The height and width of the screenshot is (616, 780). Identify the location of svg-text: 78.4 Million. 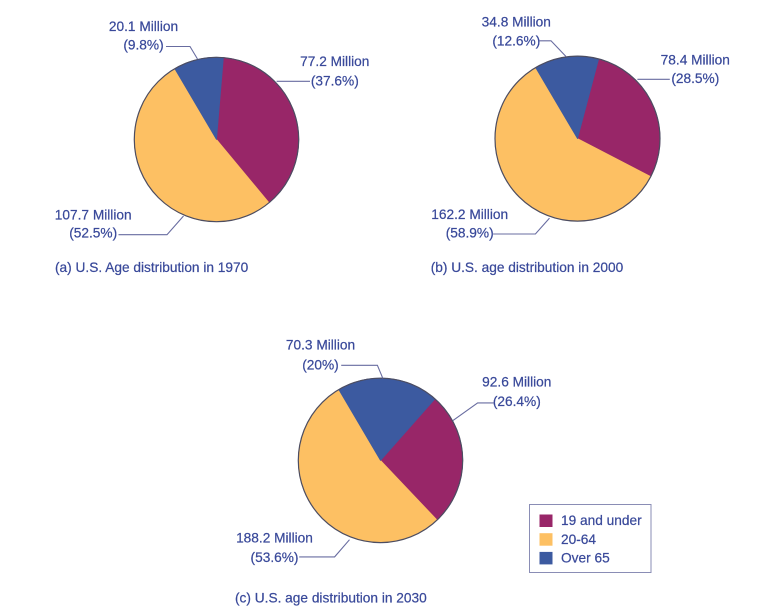
(695, 60).